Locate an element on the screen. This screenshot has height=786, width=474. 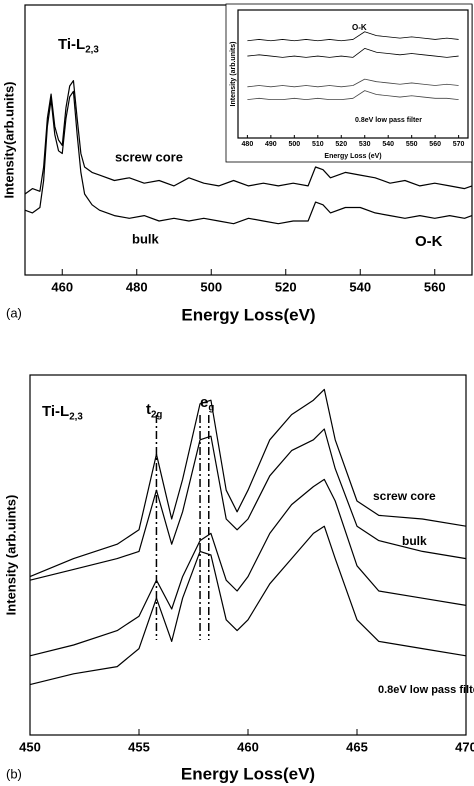
annotation: eg is located at coordinates (207, 403).